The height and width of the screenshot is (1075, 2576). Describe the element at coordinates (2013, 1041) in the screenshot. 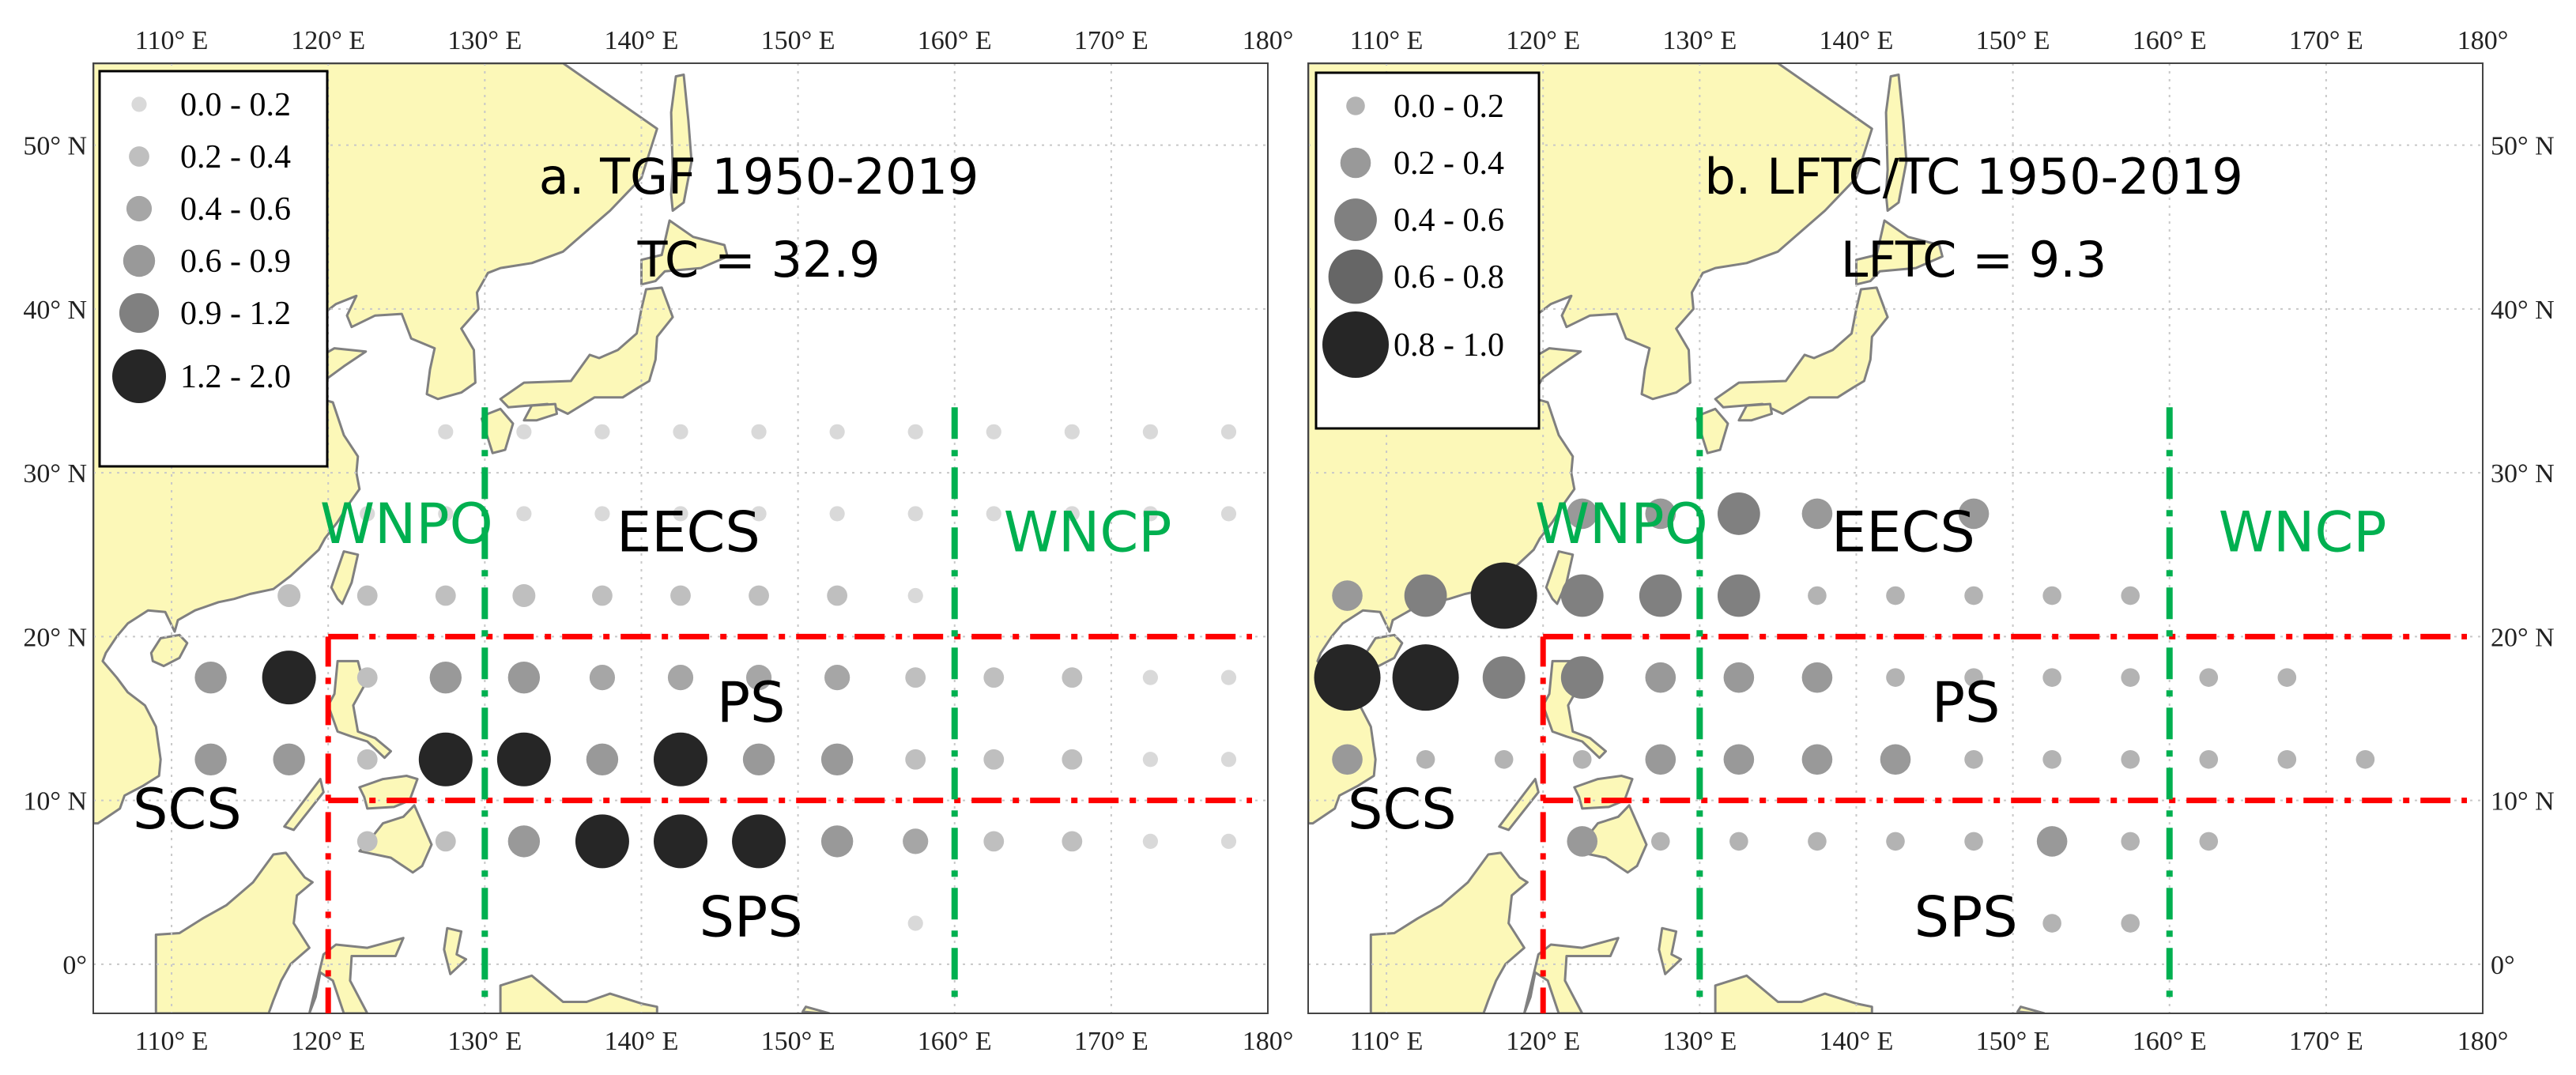

I see `lon-tick-label-bottom: 150° E` at that location.